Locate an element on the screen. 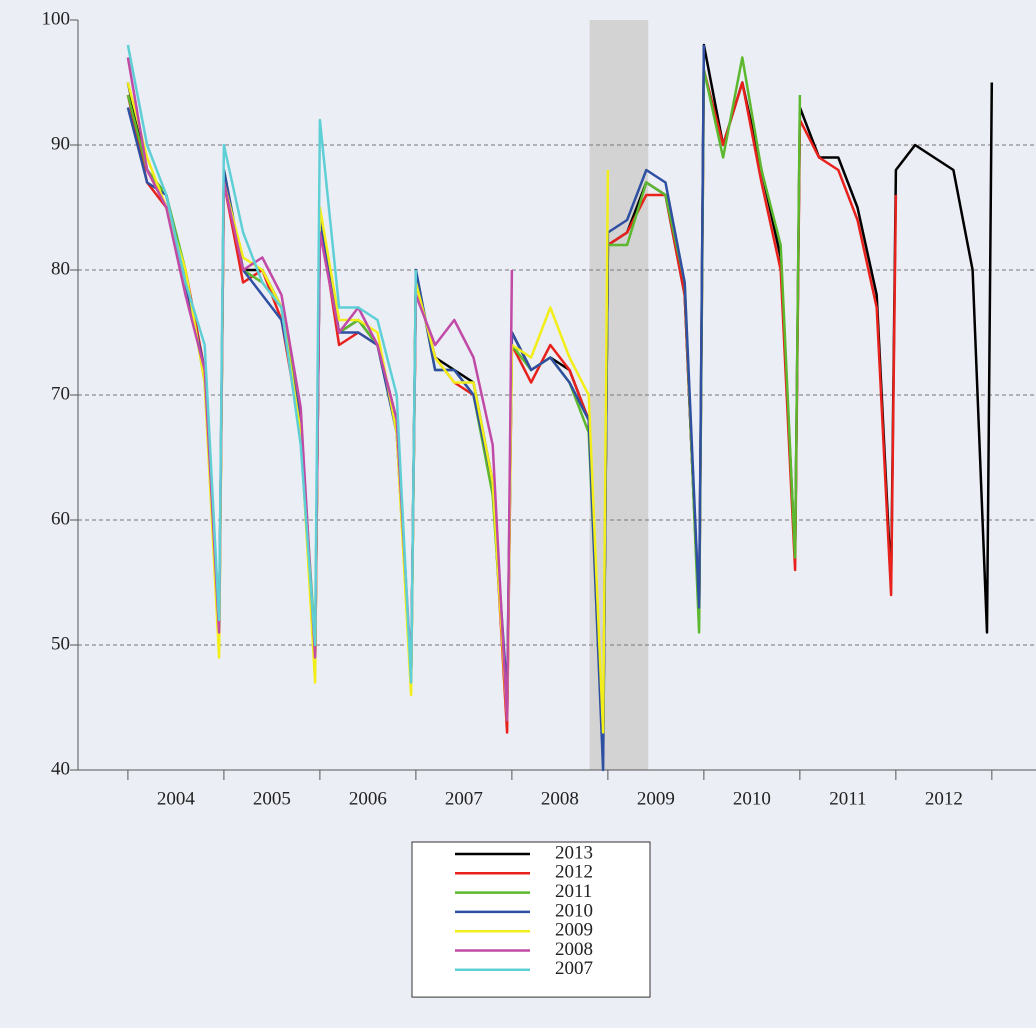 This screenshot has height=1028, width=1036. x-tick-label: 2009 is located at coordinates (656, 798).